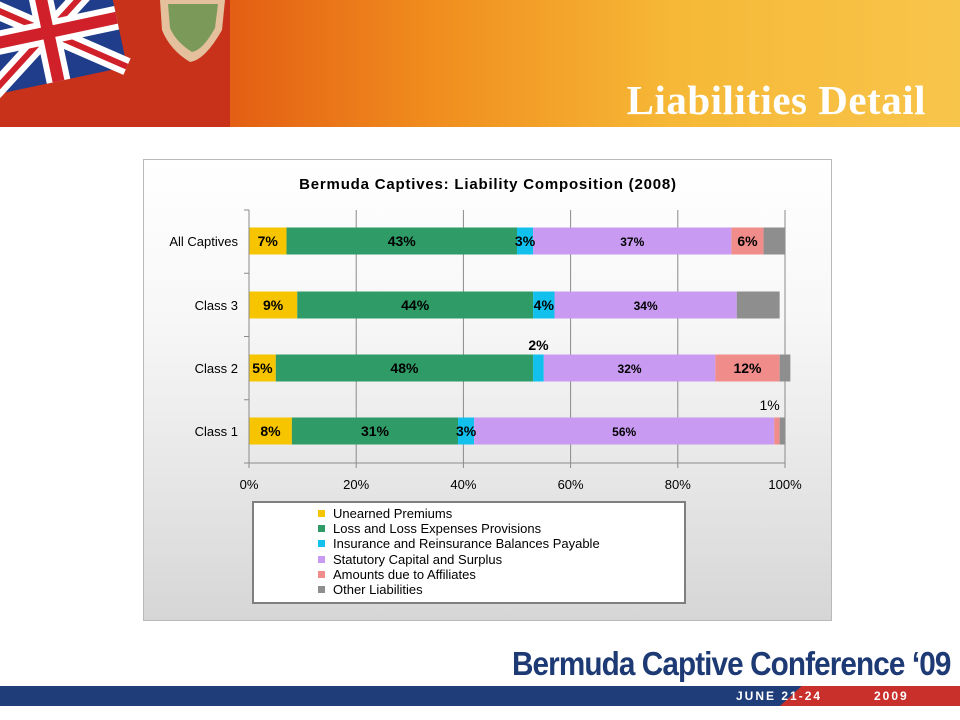 The height and width of the screenshot is (720, 960). I want to click on data-label: 12%, so click(747, 368).